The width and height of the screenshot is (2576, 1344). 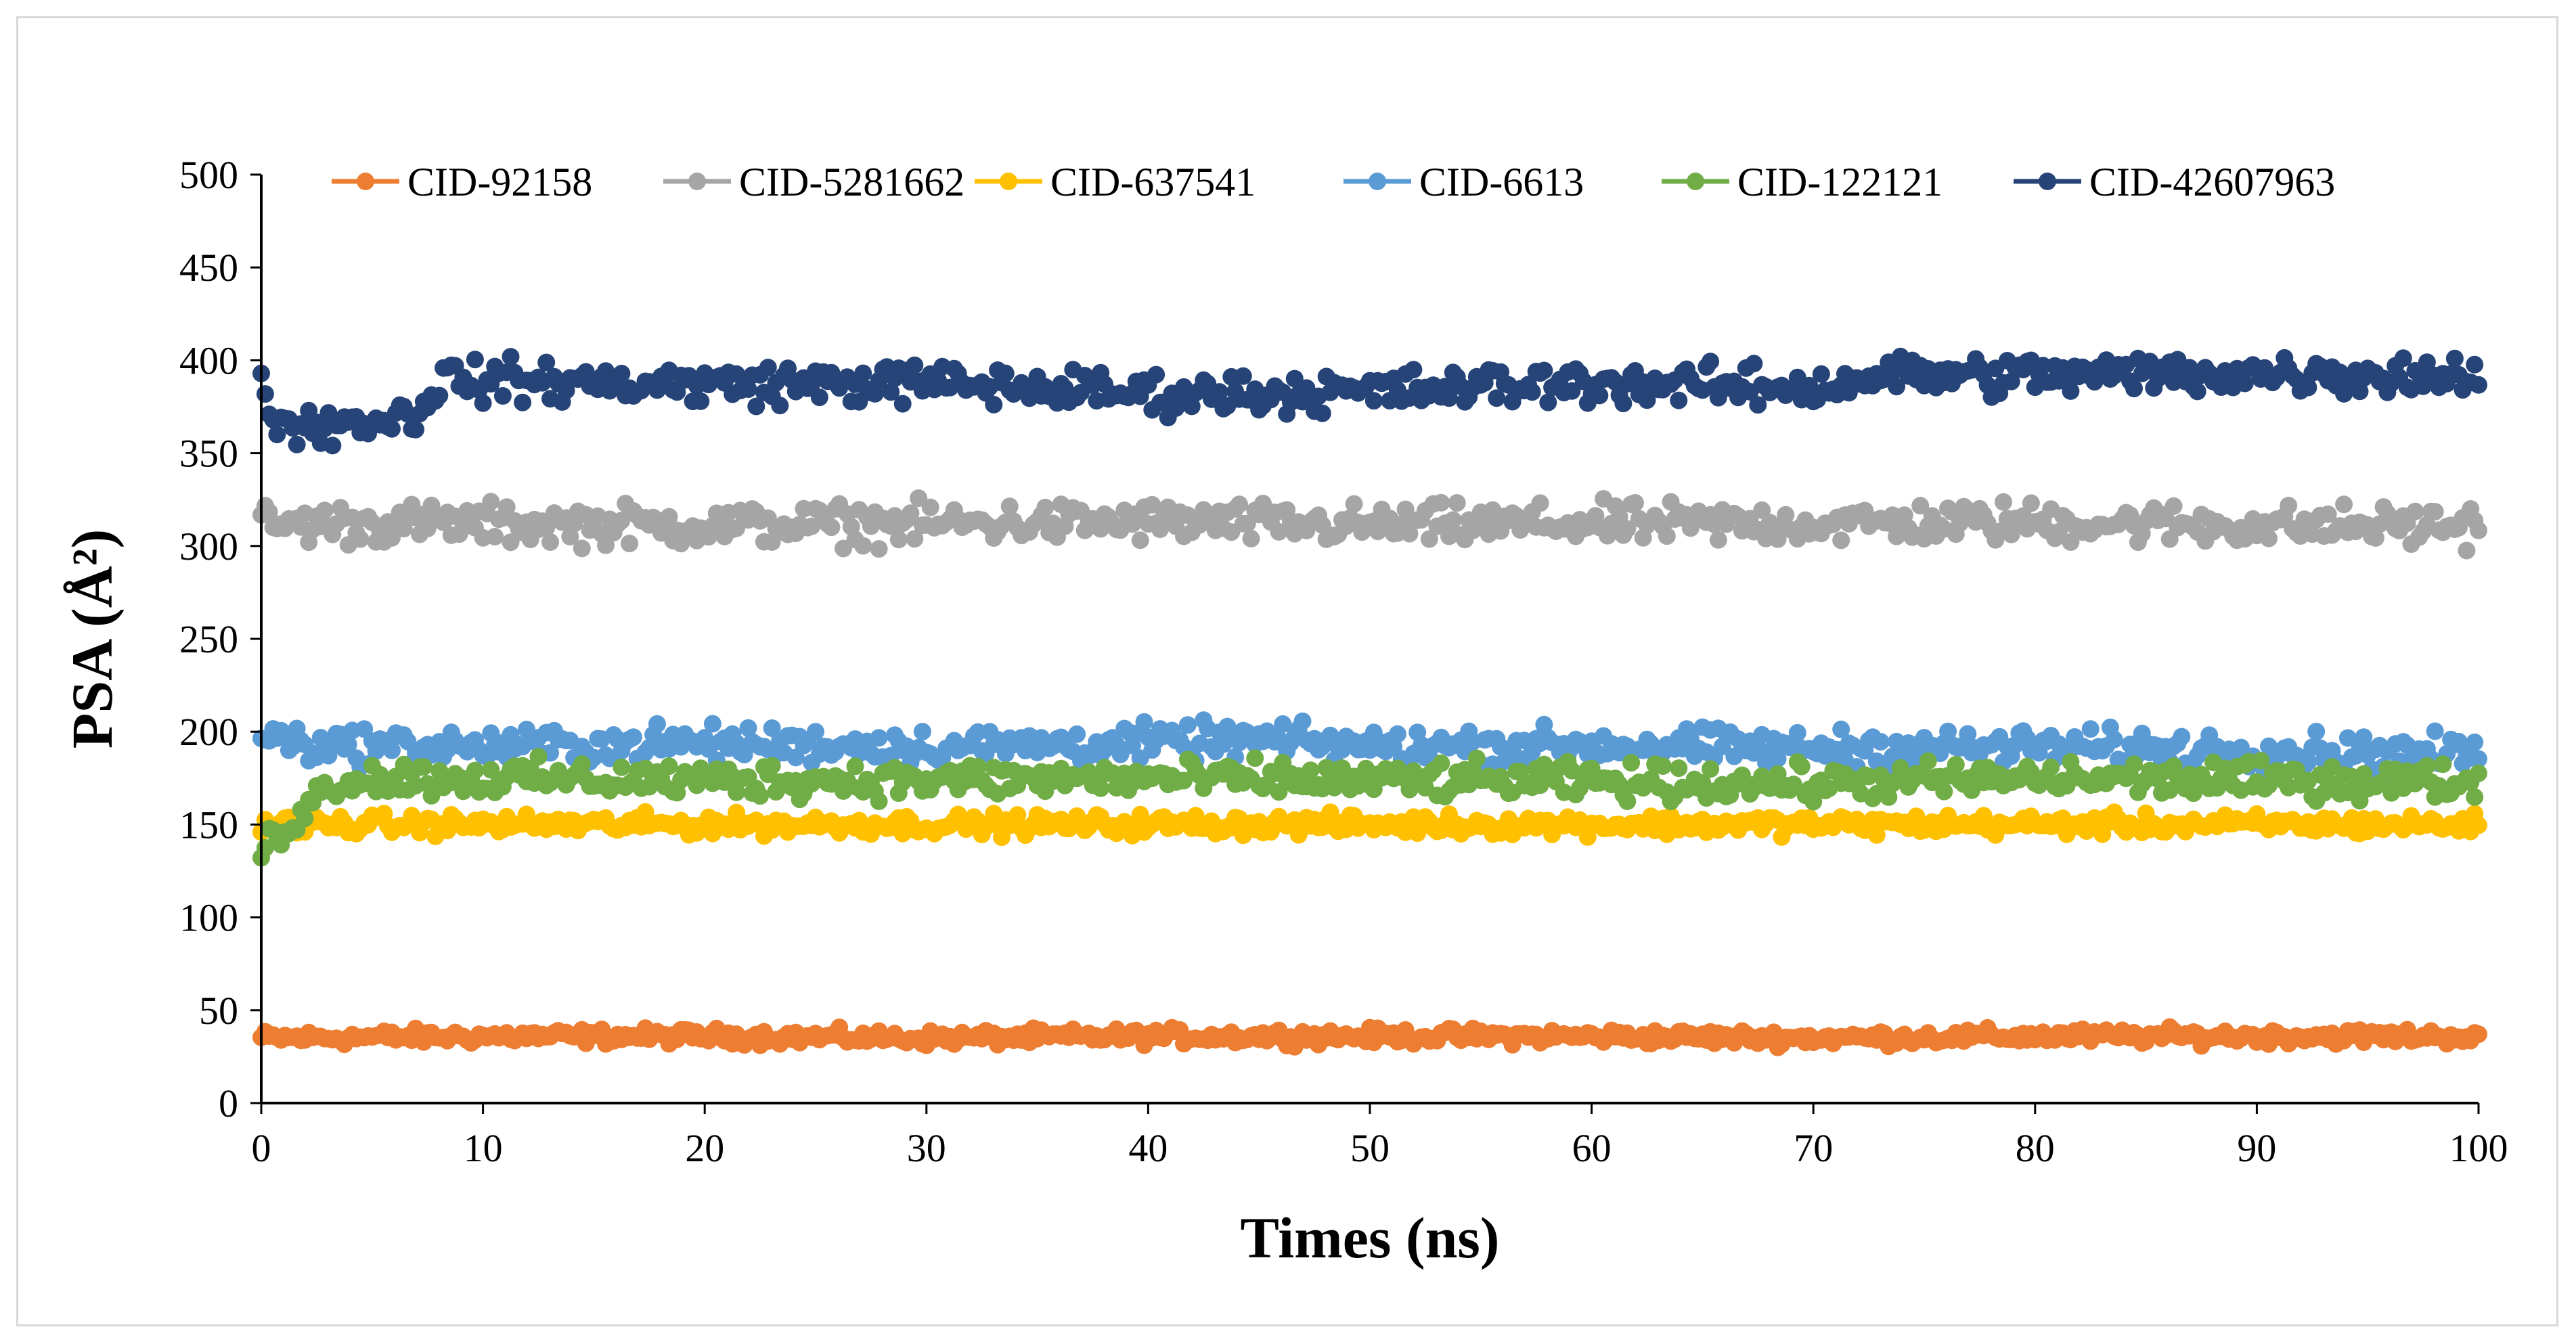 I want to click on x-tick-label: 90, so click(x=2256, y=1148).